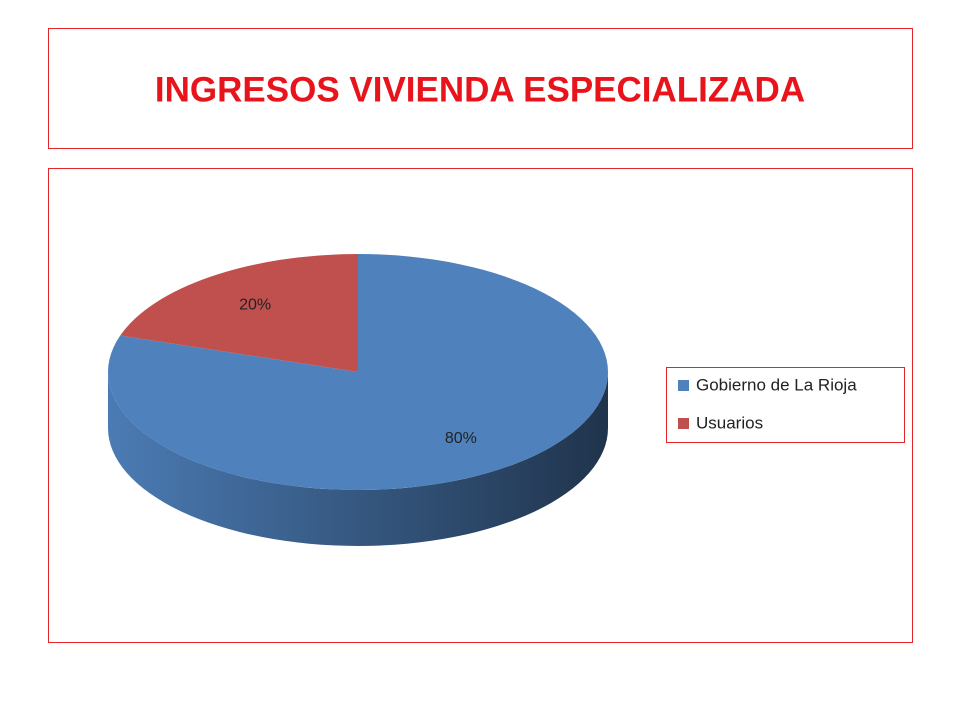  I want to click on chart-title: INGRESOS VIVIENDA ESPECIALIZADA, so click(480, 89).